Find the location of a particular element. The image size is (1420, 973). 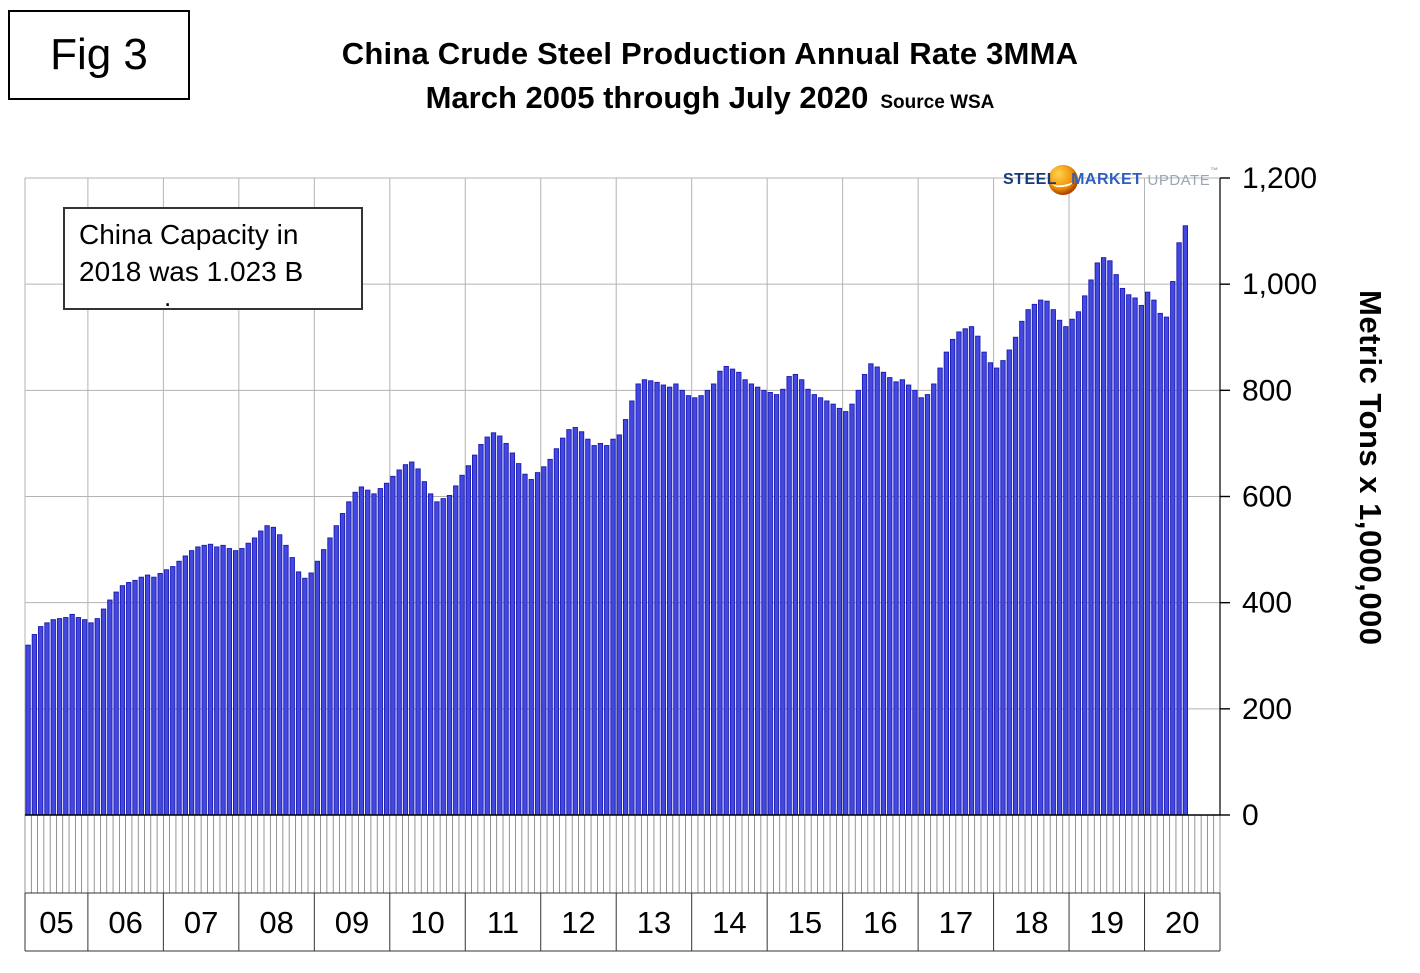

logo-sphere-icon is located at coordinates (1063, 180).